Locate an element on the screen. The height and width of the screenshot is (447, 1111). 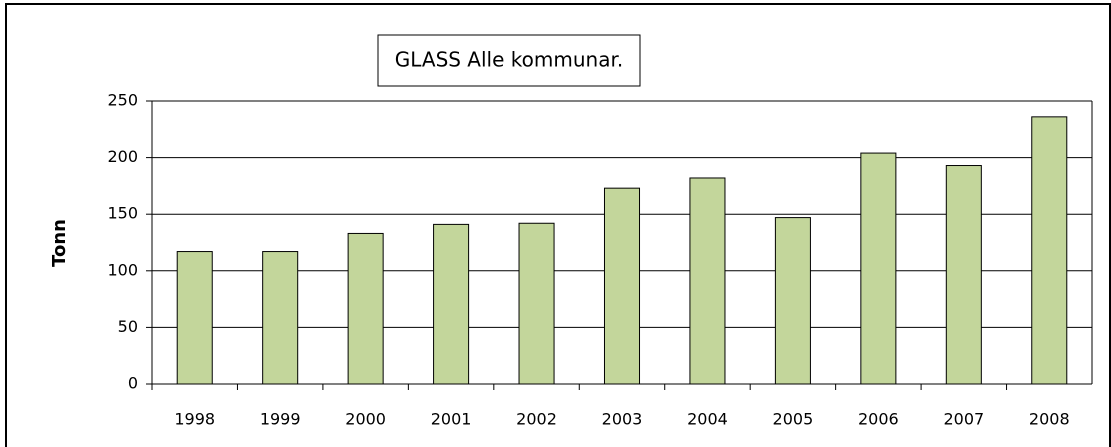
x-tick-label: 2008 is located at coordinates (1049, 419).